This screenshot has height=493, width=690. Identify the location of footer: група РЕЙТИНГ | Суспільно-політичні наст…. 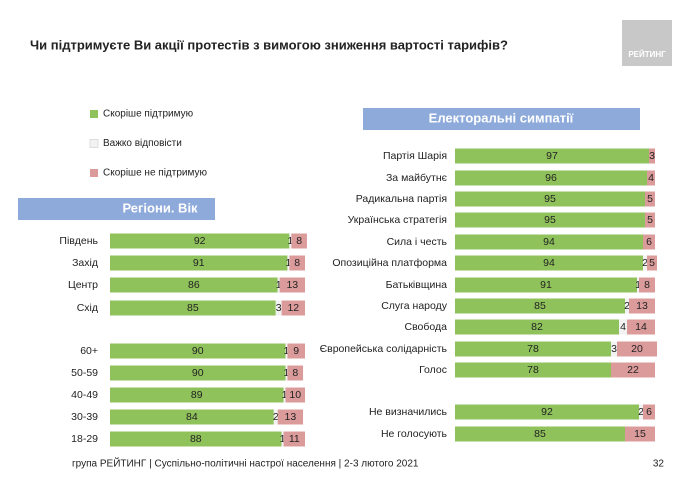
(245, 463).